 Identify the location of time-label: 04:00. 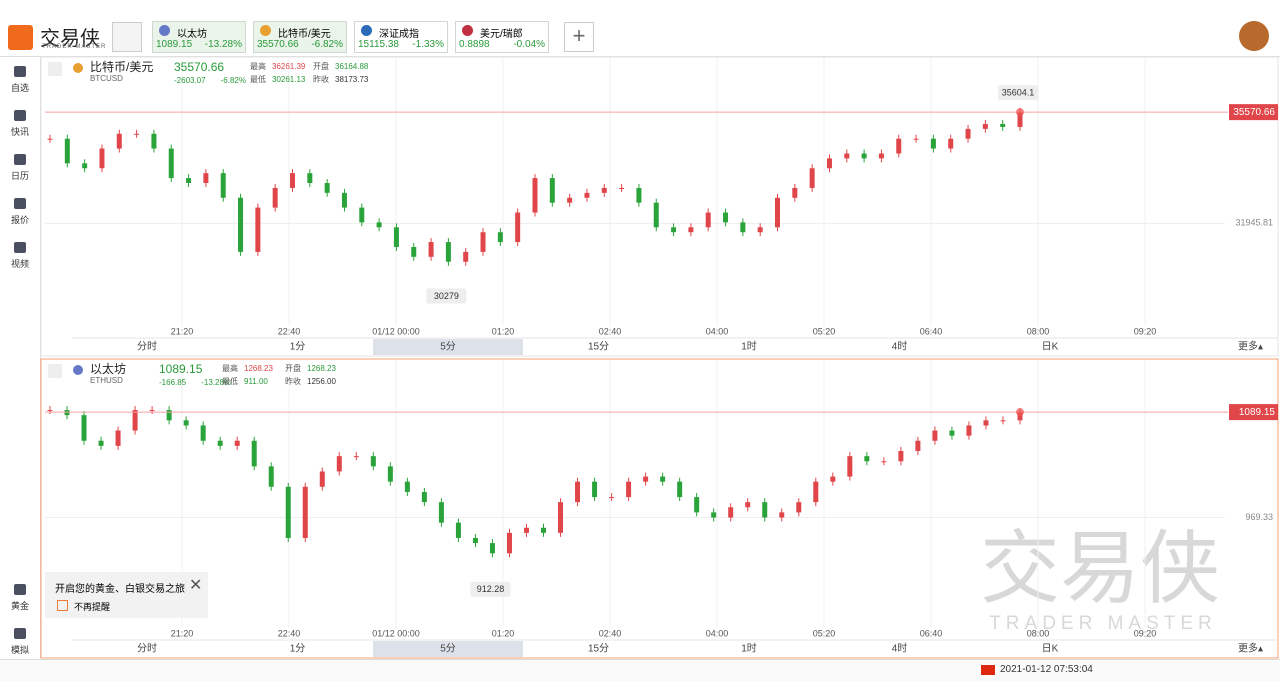
(717, 633).